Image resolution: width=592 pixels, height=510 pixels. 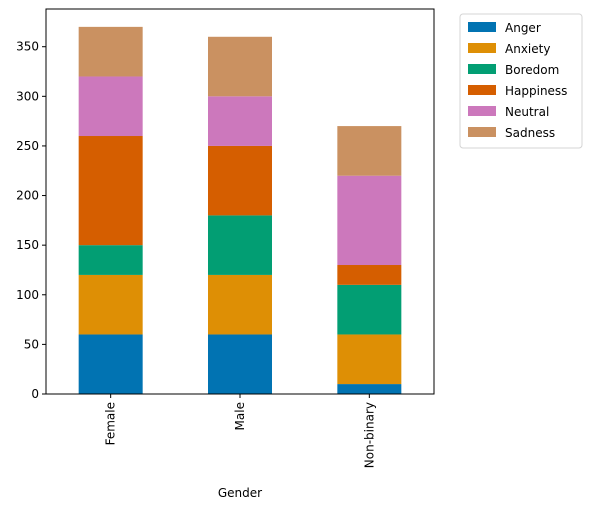 What do you see at coordinates (482, 69) in the screenshot?
I see `legend-swatch-boredom` at bounding box center [482, 69].